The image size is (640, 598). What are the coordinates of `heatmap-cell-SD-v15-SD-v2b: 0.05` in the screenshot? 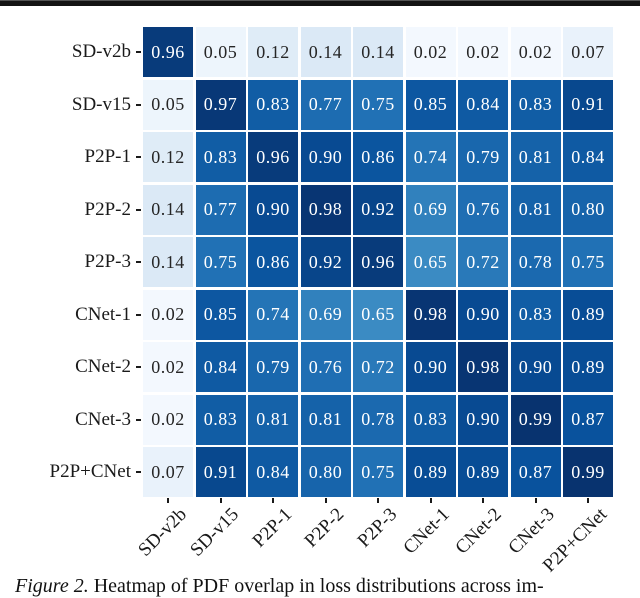 It's located at (168, 104).